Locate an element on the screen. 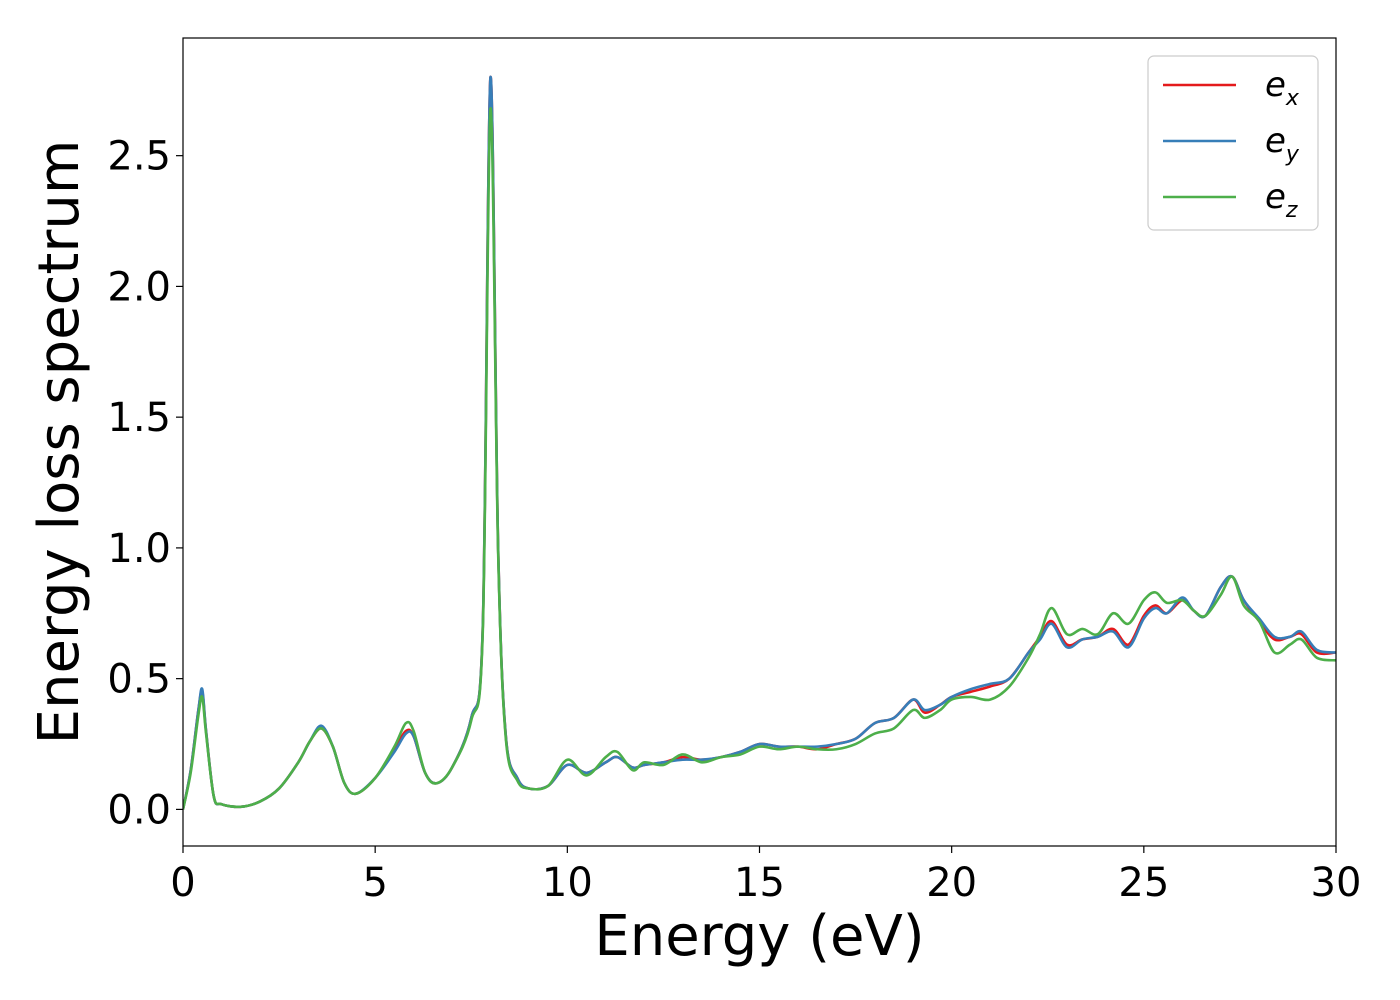 The image size is (1400, 1000). x-axis: 0 5 10 15 20 25 30 is located at coordinates (765, 876).